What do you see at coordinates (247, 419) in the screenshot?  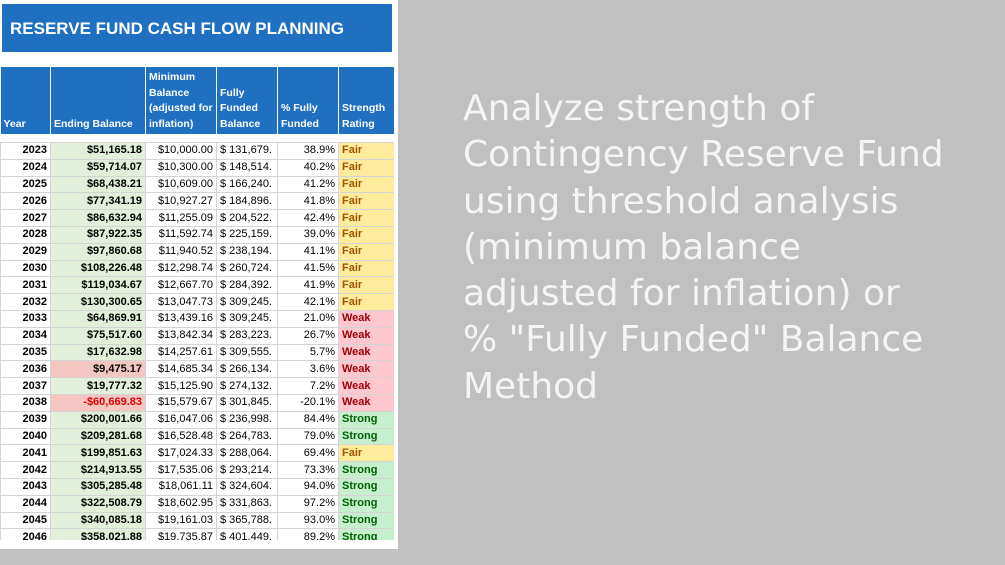 I see `cell: $ 236,998.` at bounding box center [247, 419].